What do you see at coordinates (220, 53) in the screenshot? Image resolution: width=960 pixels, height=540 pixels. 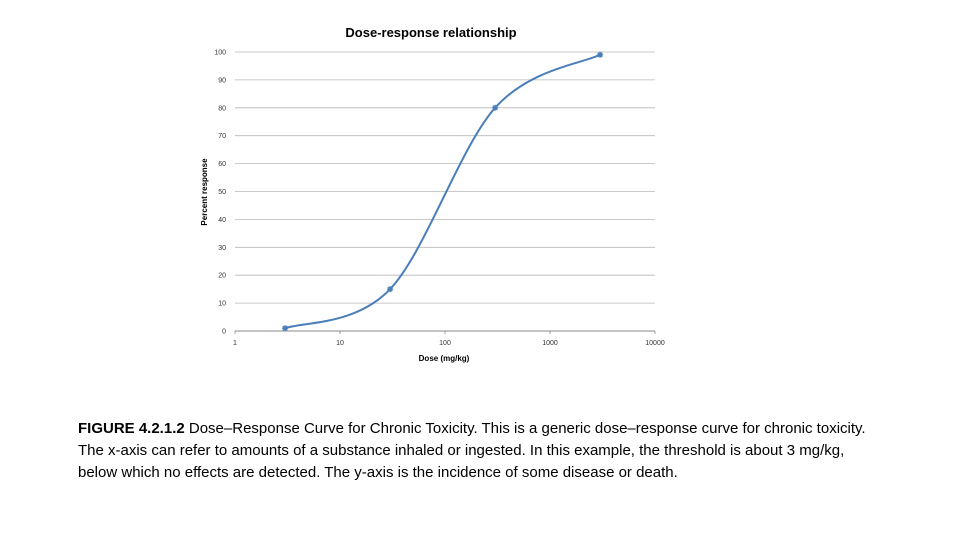 I see `y-tick-label: 100` at bounding box center [220, 53].